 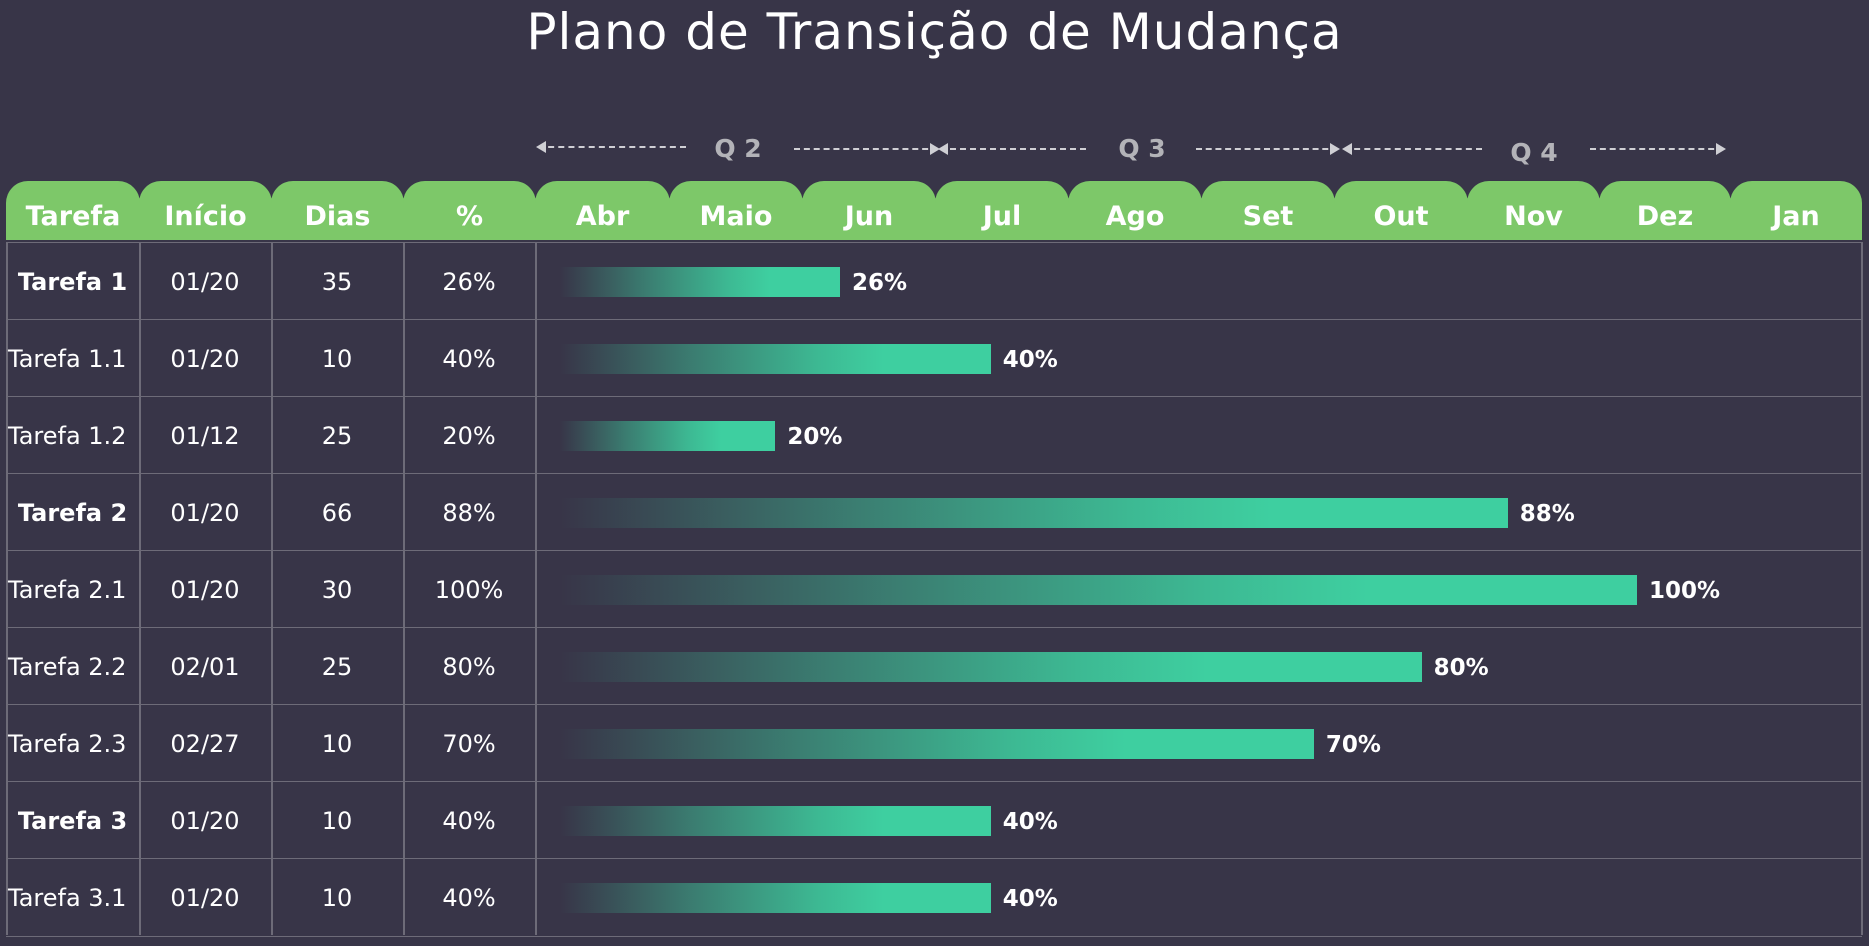 What do you see at coordinates (1401, 210) in the screenshot?
I see `header-month-out: Out` at bounding box center [1401, 210].